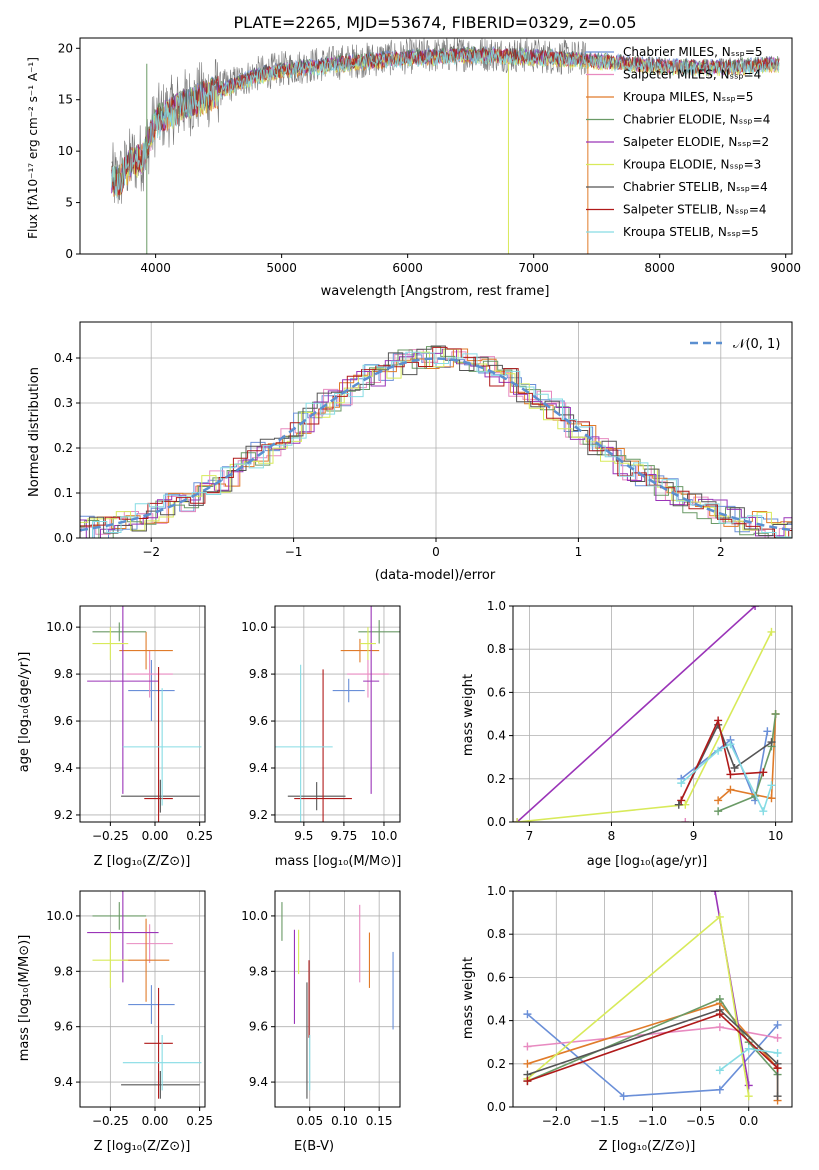 This screenshot has height=1170, width=819. Describe the element at coordinates (647, 1146) in the screenshot. I see `mw-z-xlabel: Z [log₁₀(Z/Z⊙)]` at that location.